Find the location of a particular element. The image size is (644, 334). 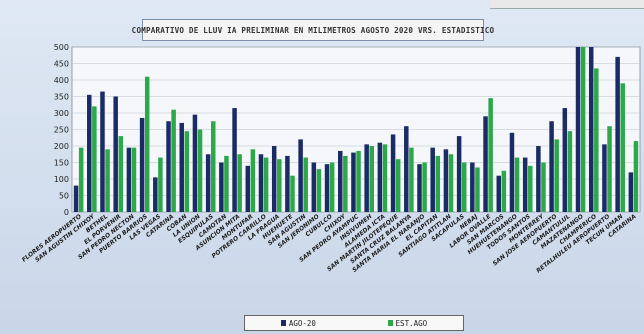

chart-legend: AGO-20 EST.AGO is located at coordinates (354, 323).